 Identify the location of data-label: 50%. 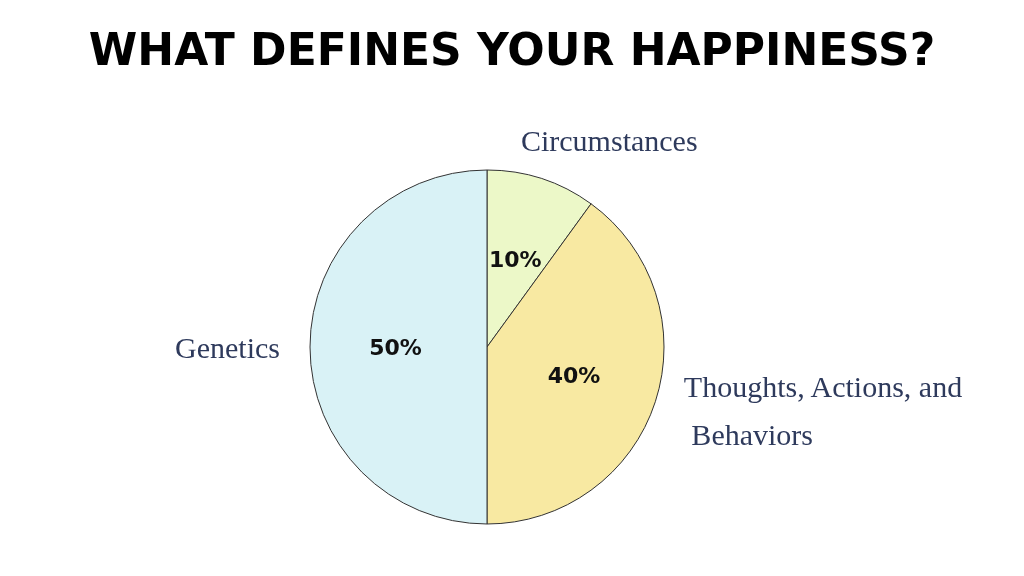
(395, 347).